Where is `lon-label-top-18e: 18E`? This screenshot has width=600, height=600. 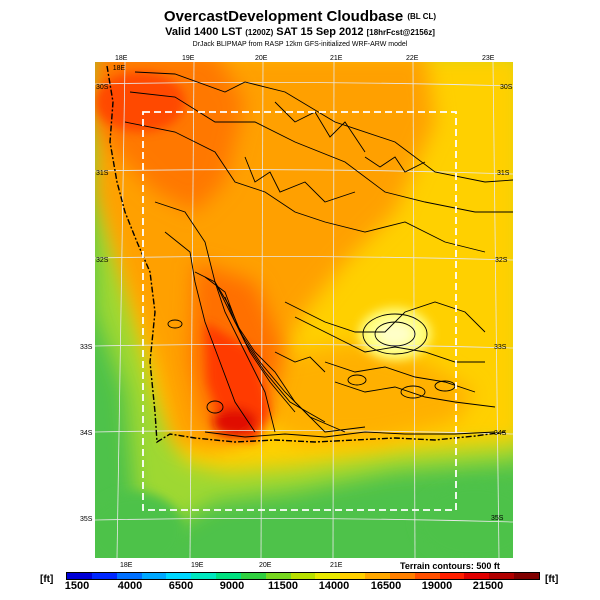 lon-label-top-18e: 18E is located at coordinates (121, 58).